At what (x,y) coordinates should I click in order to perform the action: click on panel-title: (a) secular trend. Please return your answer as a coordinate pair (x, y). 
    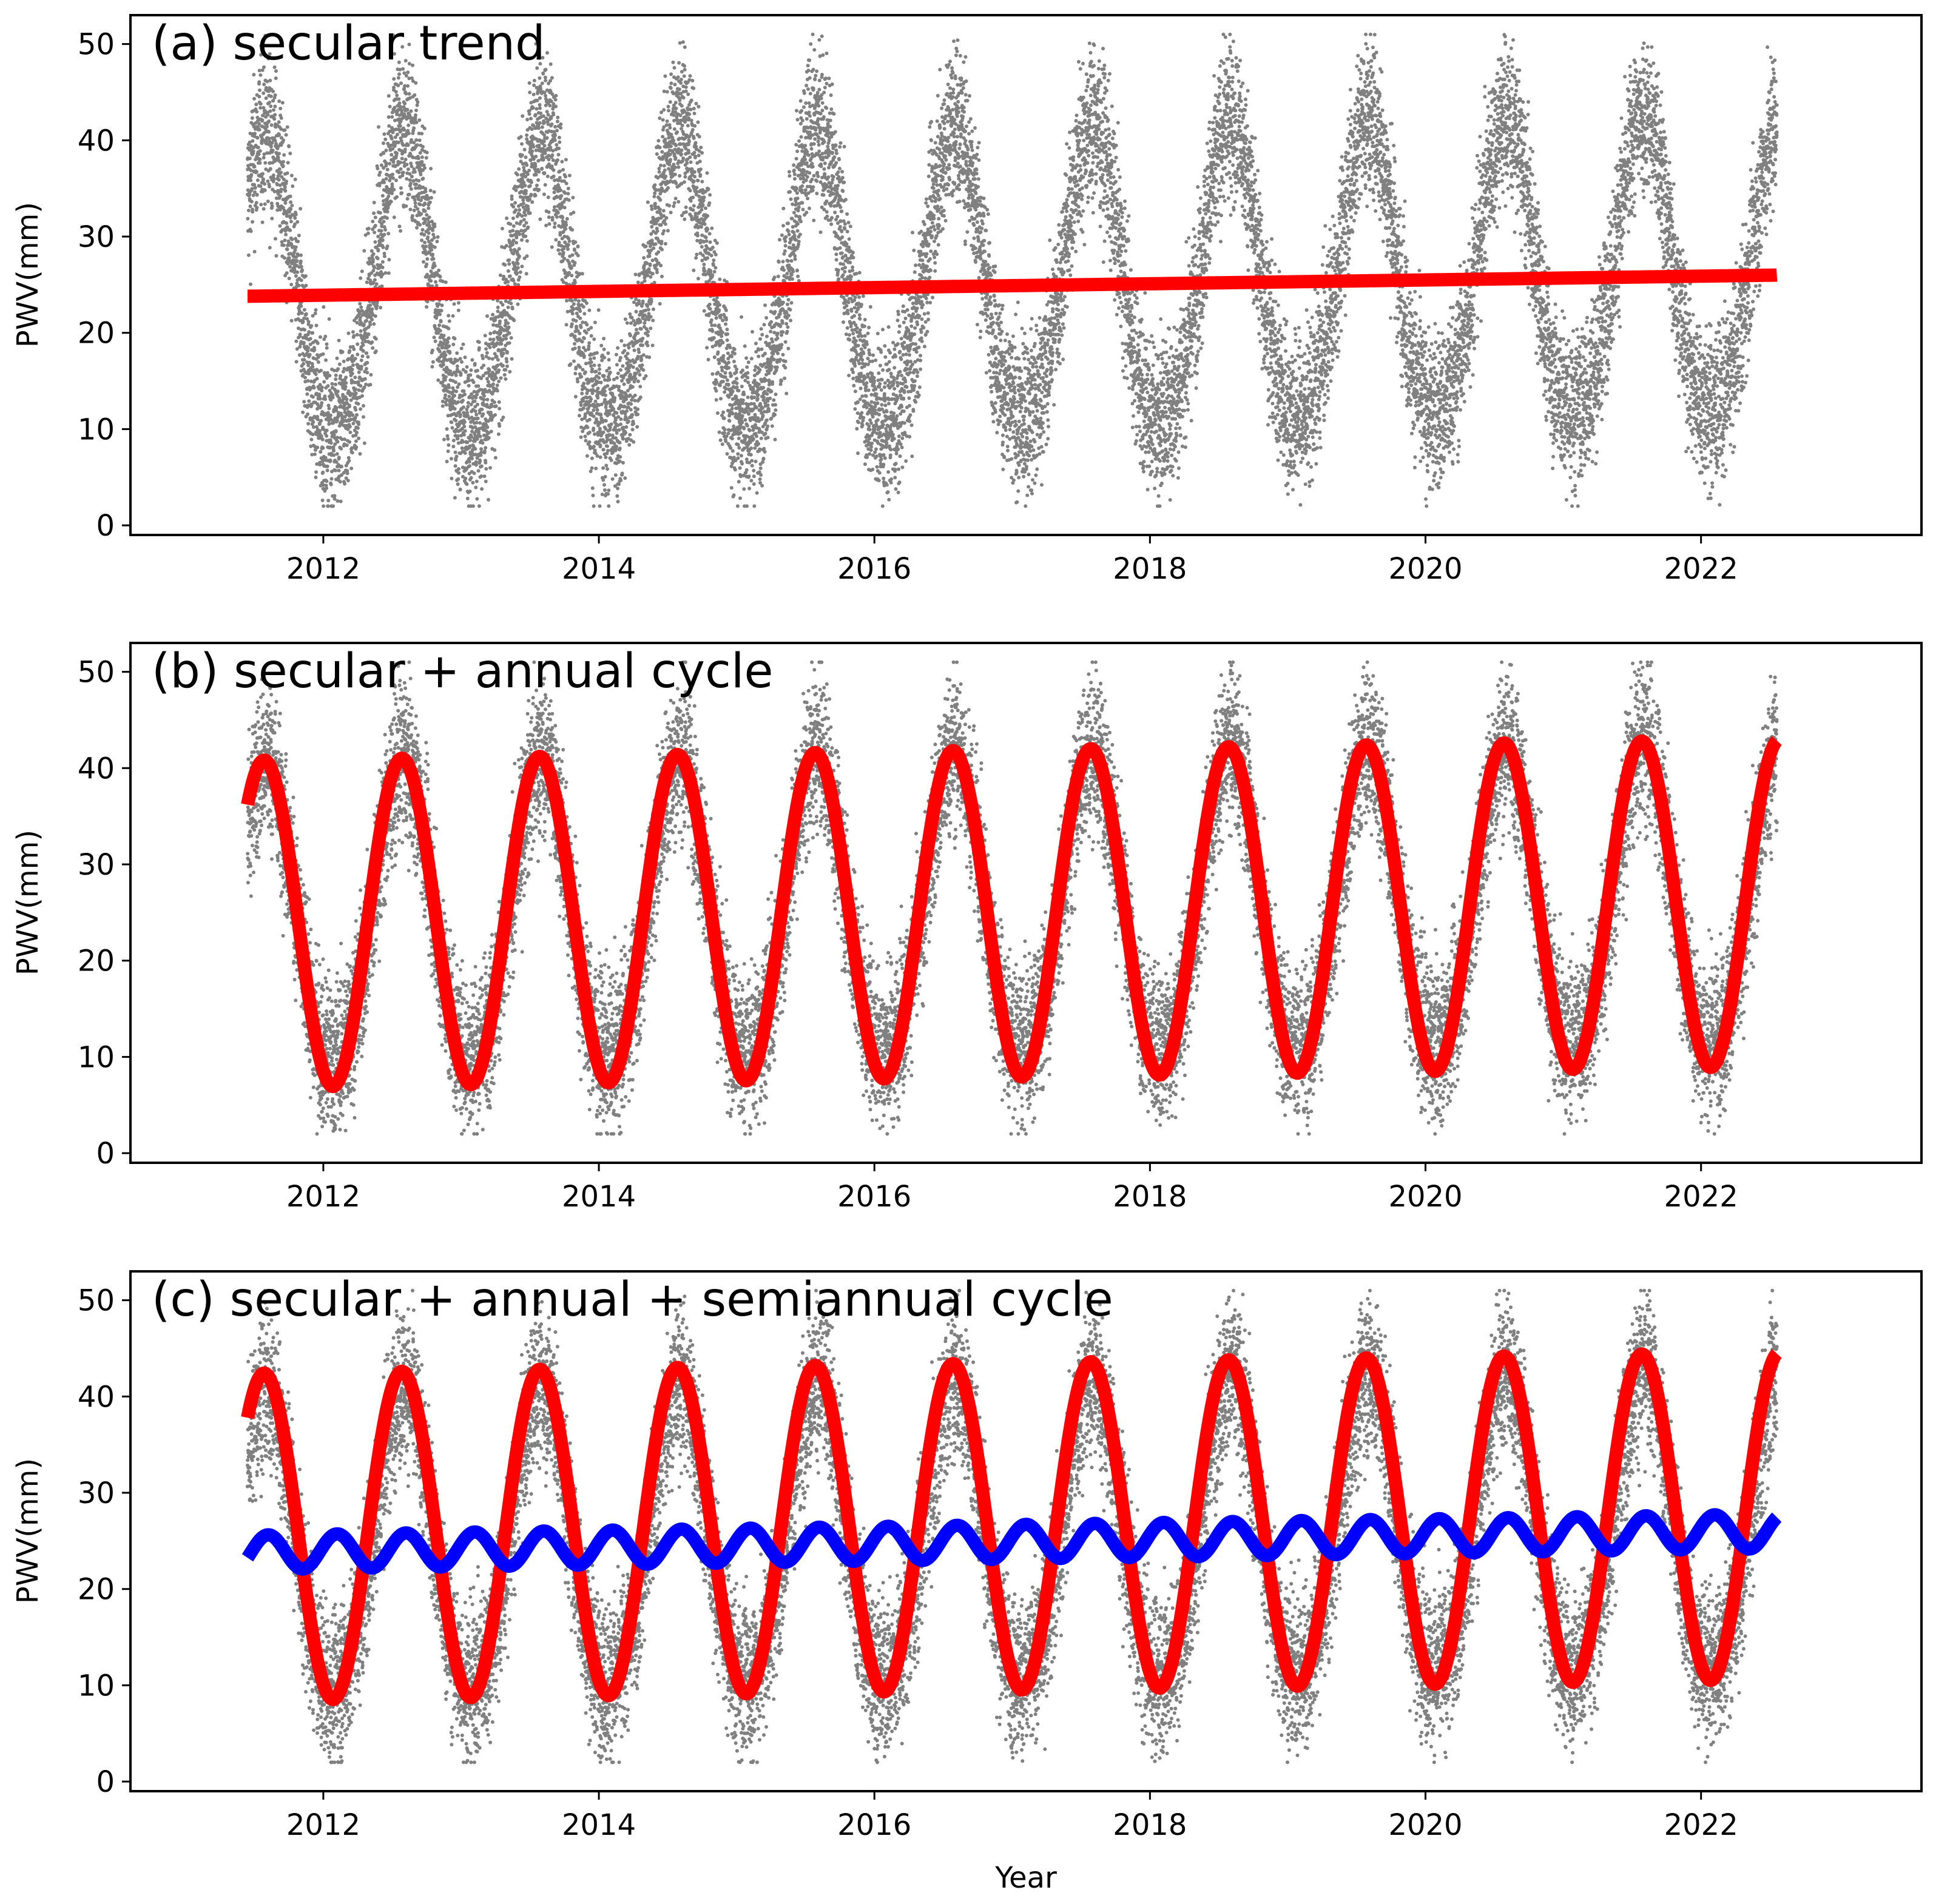
    Looking at the image, I should click on (348, 43).